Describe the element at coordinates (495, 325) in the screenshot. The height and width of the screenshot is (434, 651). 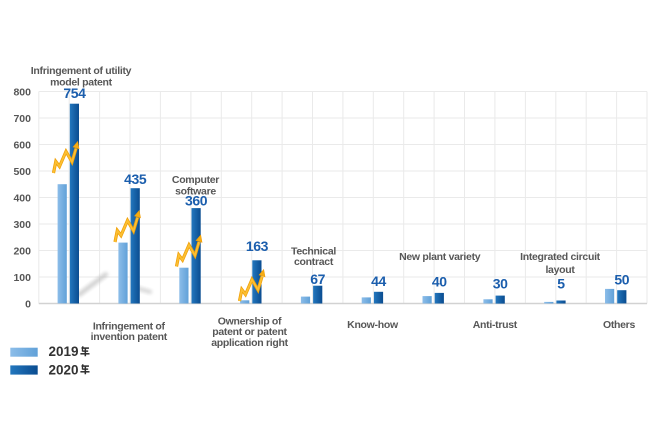
I see `svg-text: Anti-trust` at that location.